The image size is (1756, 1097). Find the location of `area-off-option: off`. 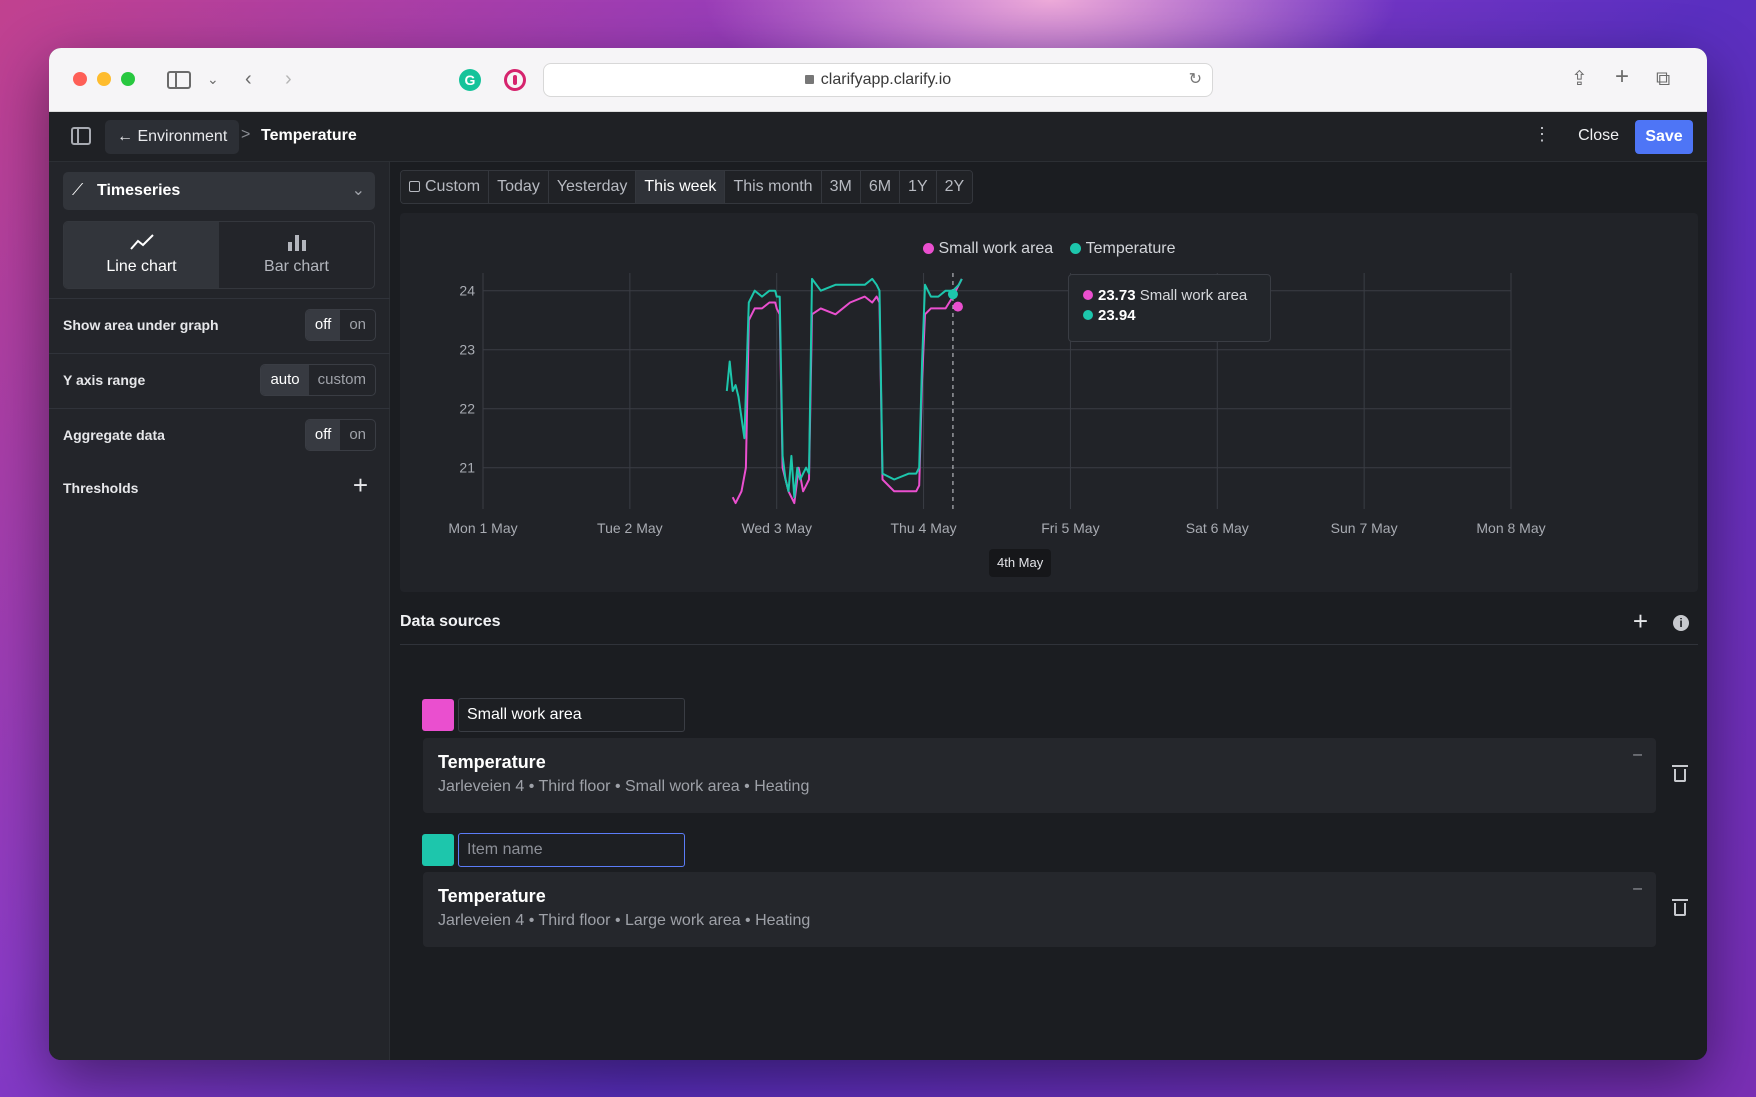

area-off-option: off is located at coordinates (323, 325).